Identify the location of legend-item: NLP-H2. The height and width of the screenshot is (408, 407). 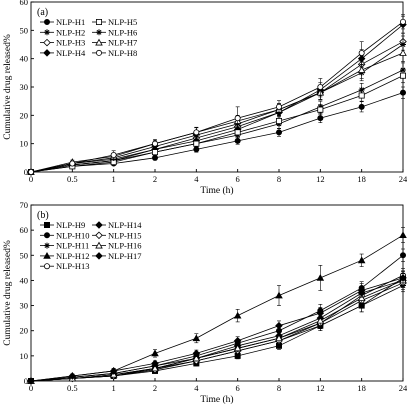
(62, 32).